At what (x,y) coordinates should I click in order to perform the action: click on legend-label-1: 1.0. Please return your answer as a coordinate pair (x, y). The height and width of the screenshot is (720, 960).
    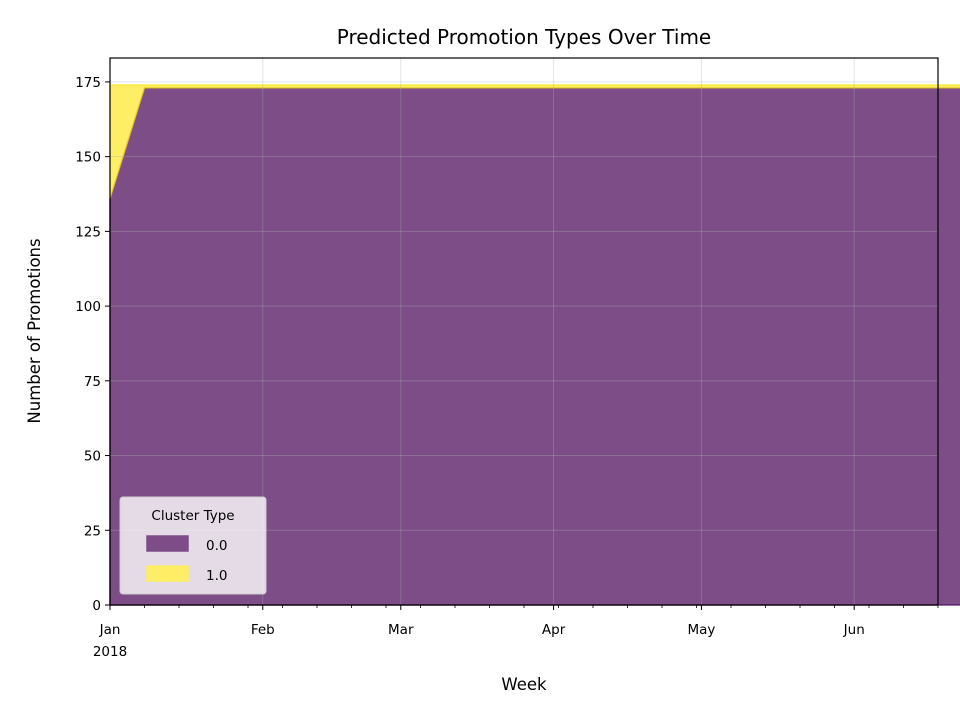
    Looking at the image, I should click on (216, 576).